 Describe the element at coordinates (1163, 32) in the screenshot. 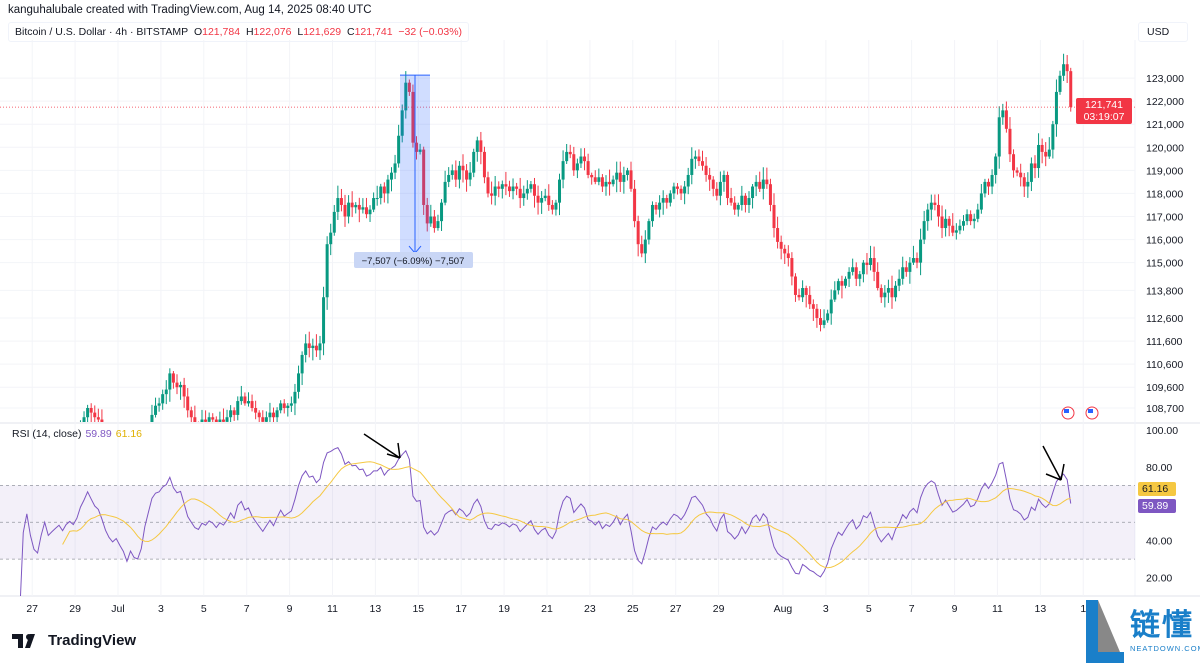

I see `currency-button: USD` at that location.